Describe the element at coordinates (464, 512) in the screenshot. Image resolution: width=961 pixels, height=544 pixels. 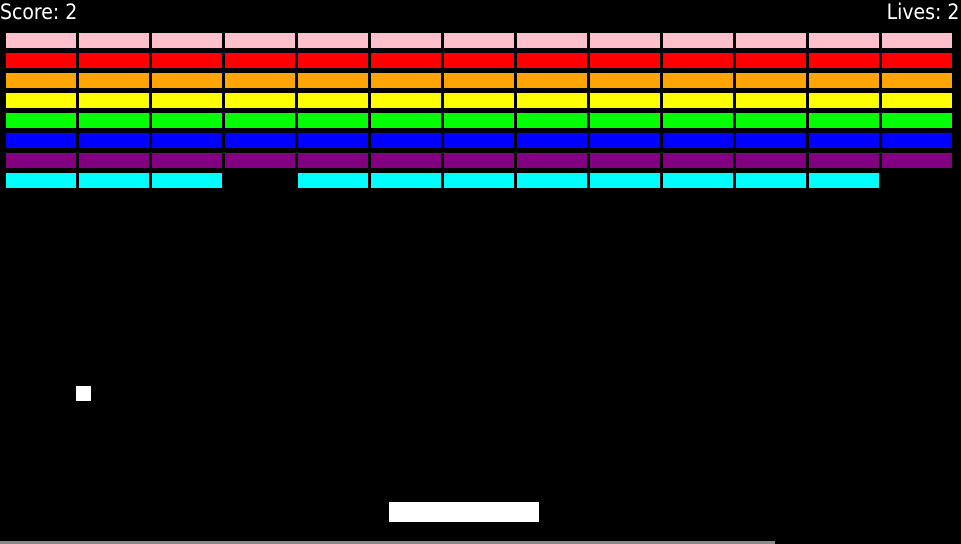
I see `paddle` at that location.